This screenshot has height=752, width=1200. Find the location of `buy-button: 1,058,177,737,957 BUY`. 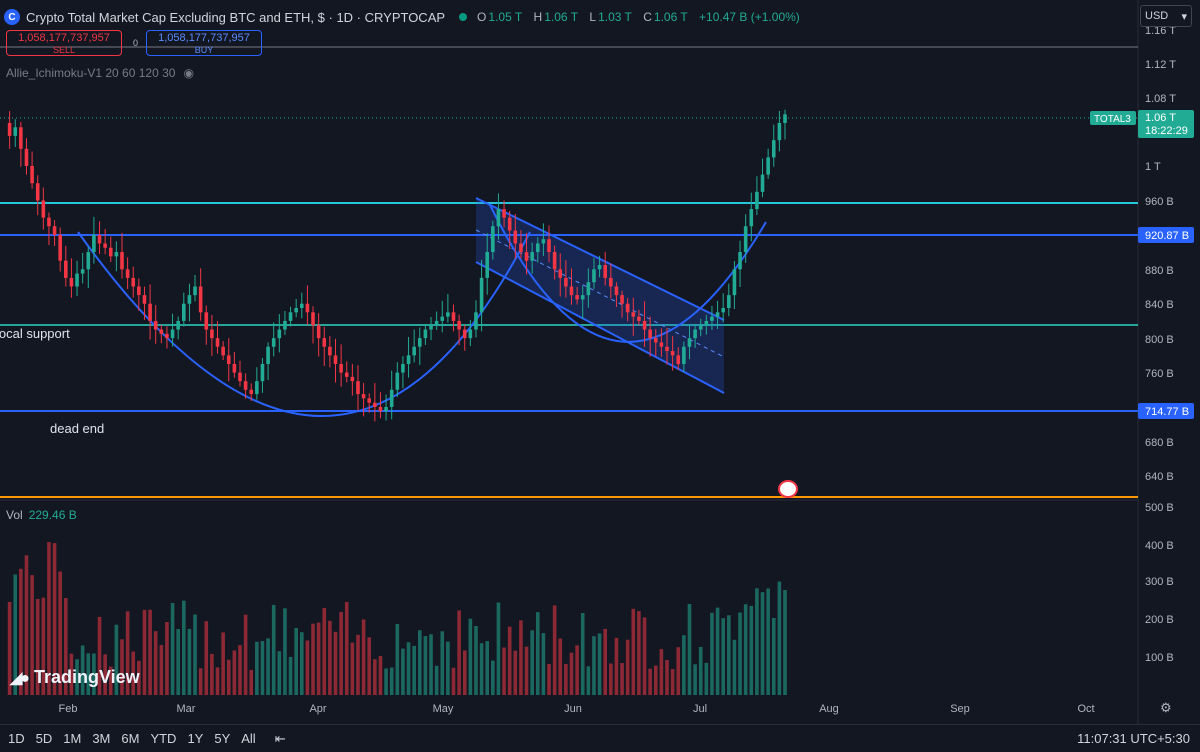

buy-button: 1,058,177,737,957 BUY is located at coordinates (204, 43).